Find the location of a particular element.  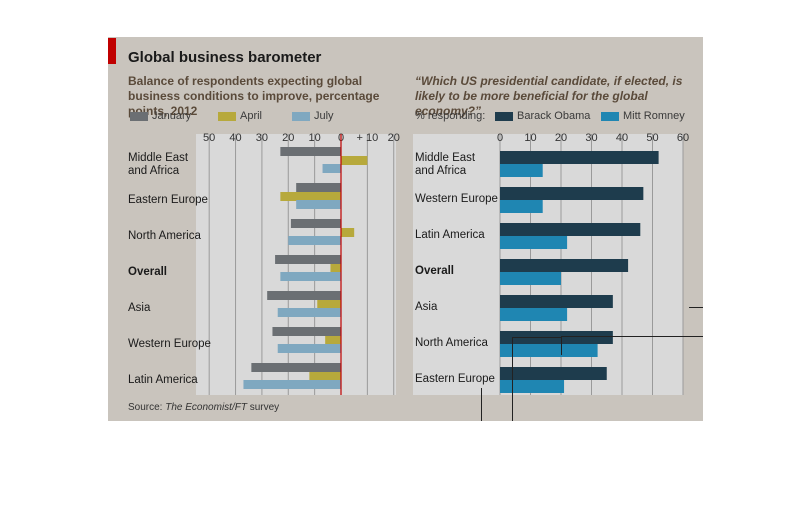

legend-label-april: April is located at coordinates (251, 116).